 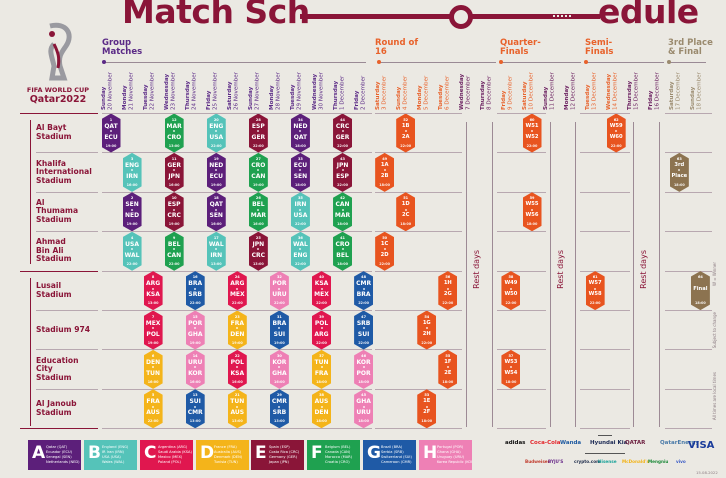 I want to click on match-badge: 56 1H 2G 22:00, so click(x=448, y=291).